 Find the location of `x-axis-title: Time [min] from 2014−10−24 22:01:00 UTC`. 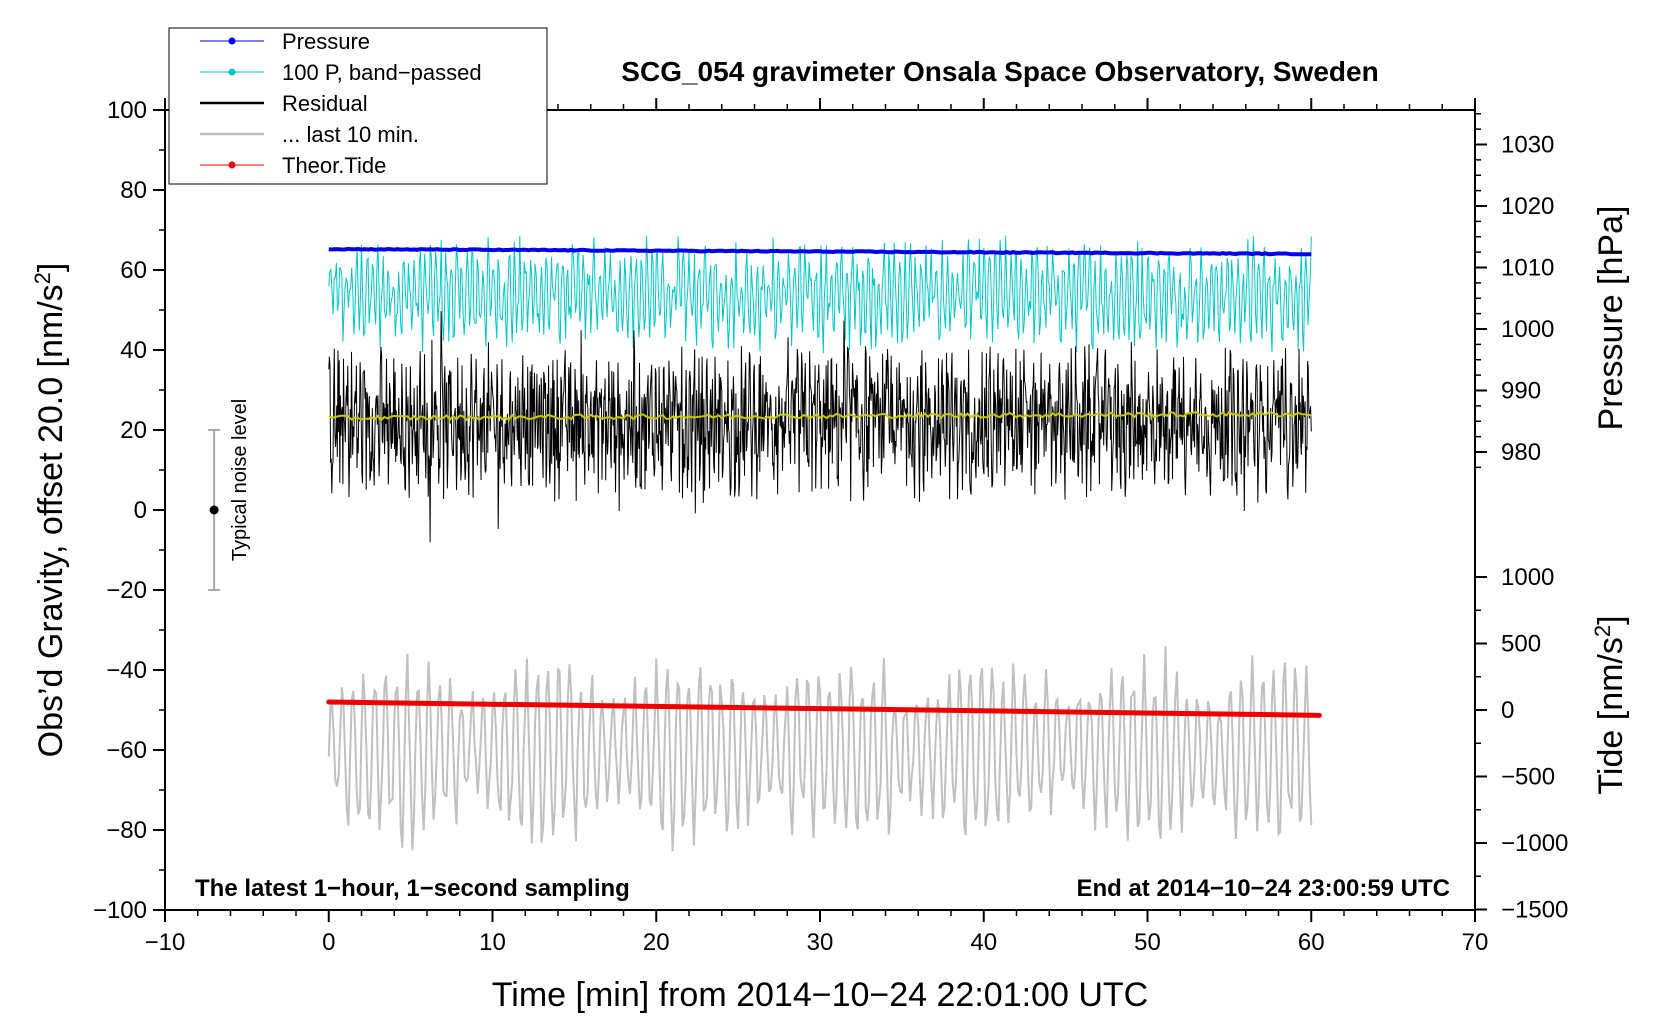

x-axis-title: Time [min] from 2014−10−24 22:01:00 UTC is located at coordinates (820, 995).